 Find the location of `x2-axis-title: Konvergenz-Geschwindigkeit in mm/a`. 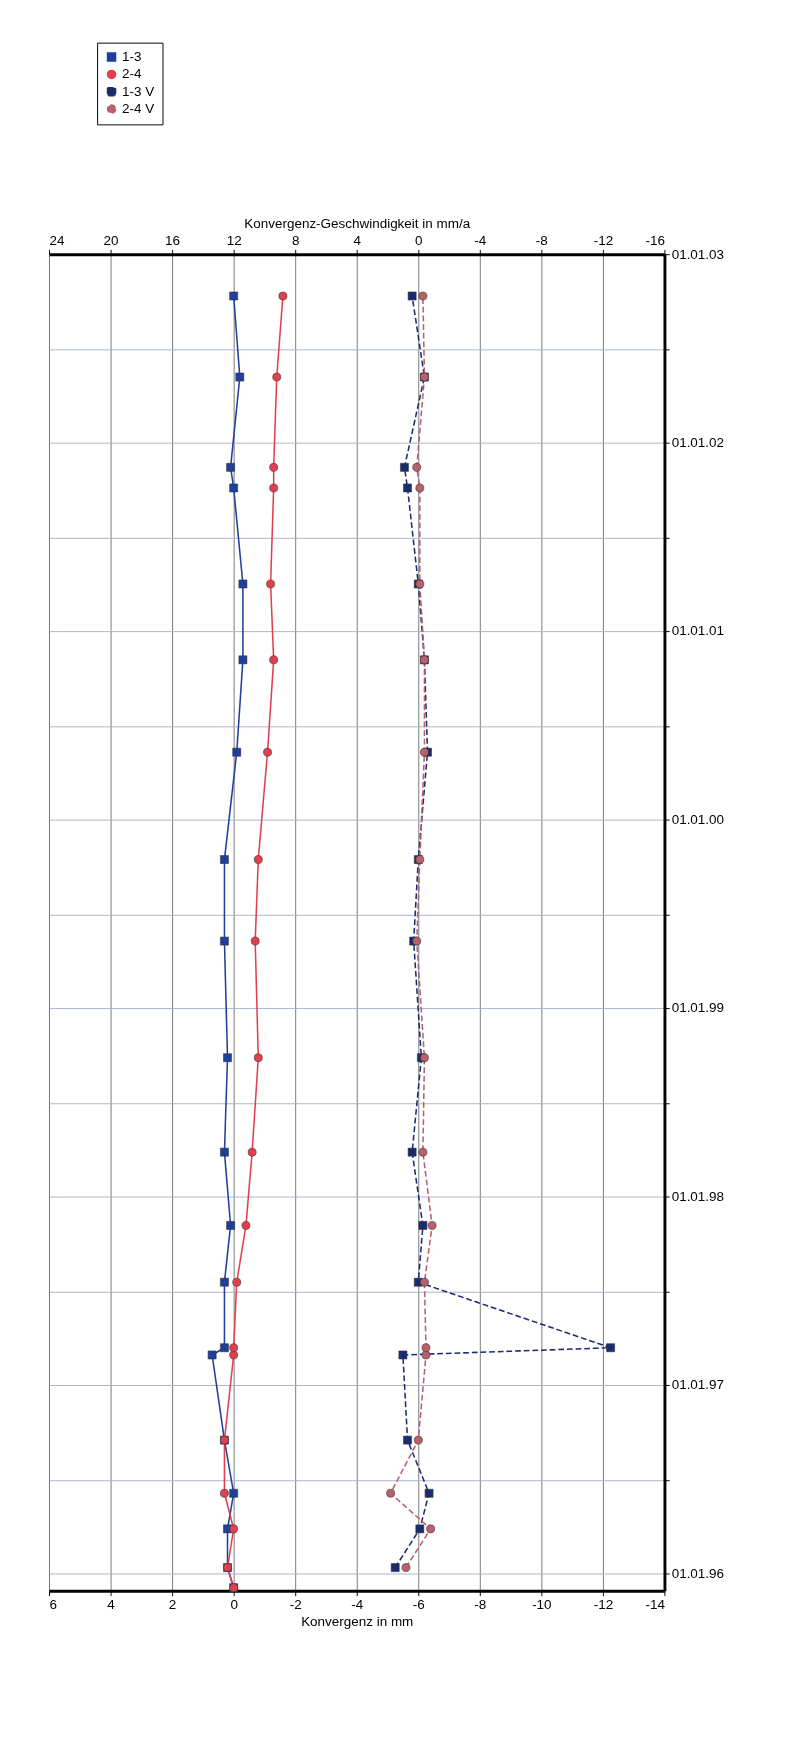

x2-axis-title: Konvergenz-Geschwindigkeit in mm/a is located at coordinates (357, 223).